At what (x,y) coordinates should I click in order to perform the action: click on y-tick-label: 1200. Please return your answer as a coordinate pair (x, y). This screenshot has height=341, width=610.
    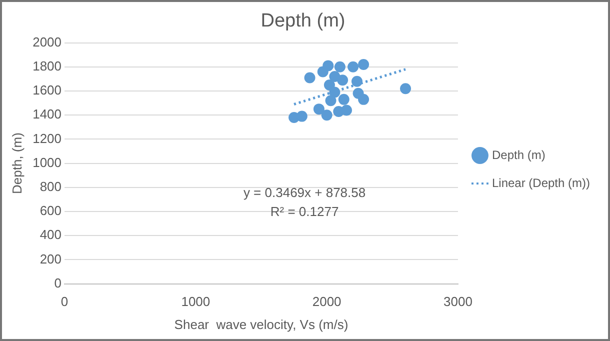
    Looking at the image, I should click on (47, 138).